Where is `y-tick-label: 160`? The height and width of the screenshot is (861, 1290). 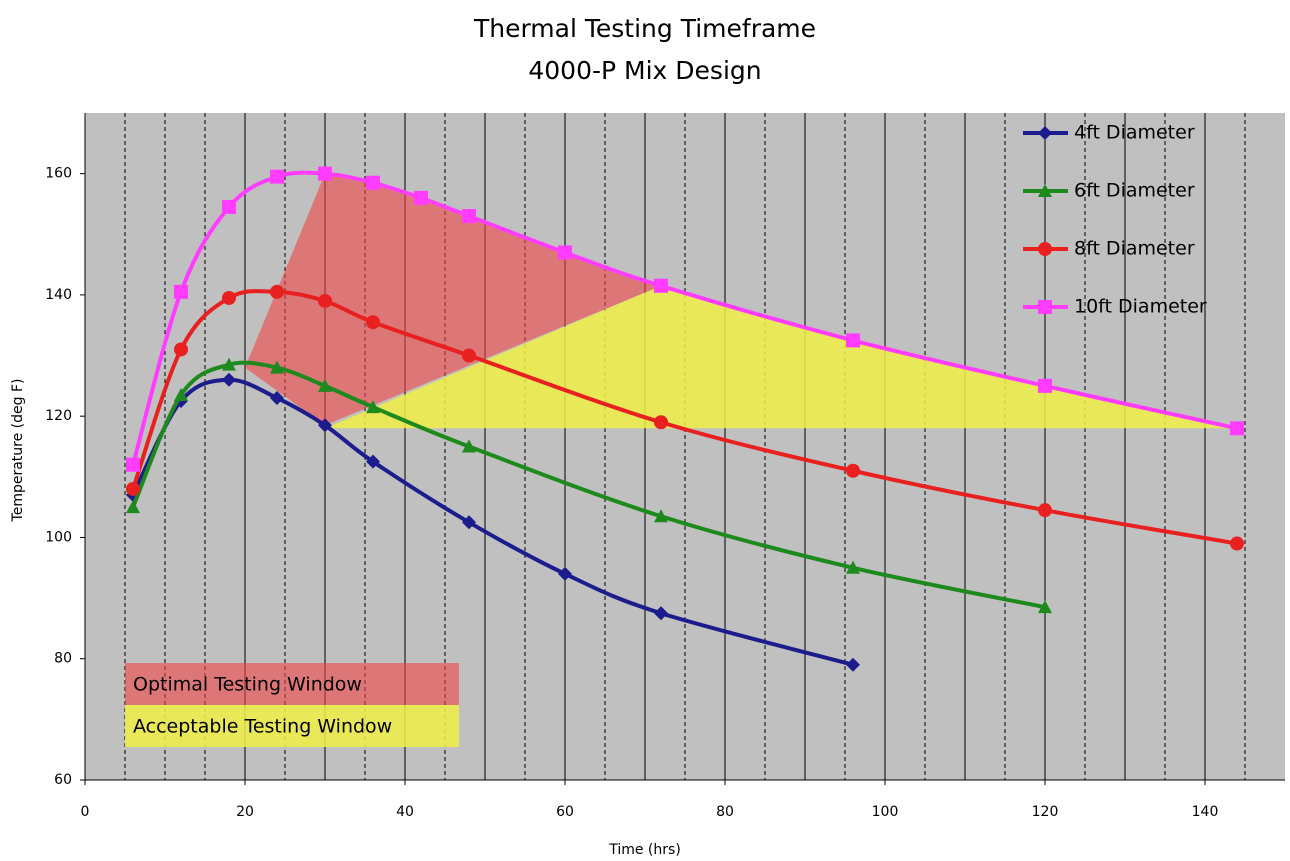
y-tick-label: 160 is located at coordinates (58, 174).